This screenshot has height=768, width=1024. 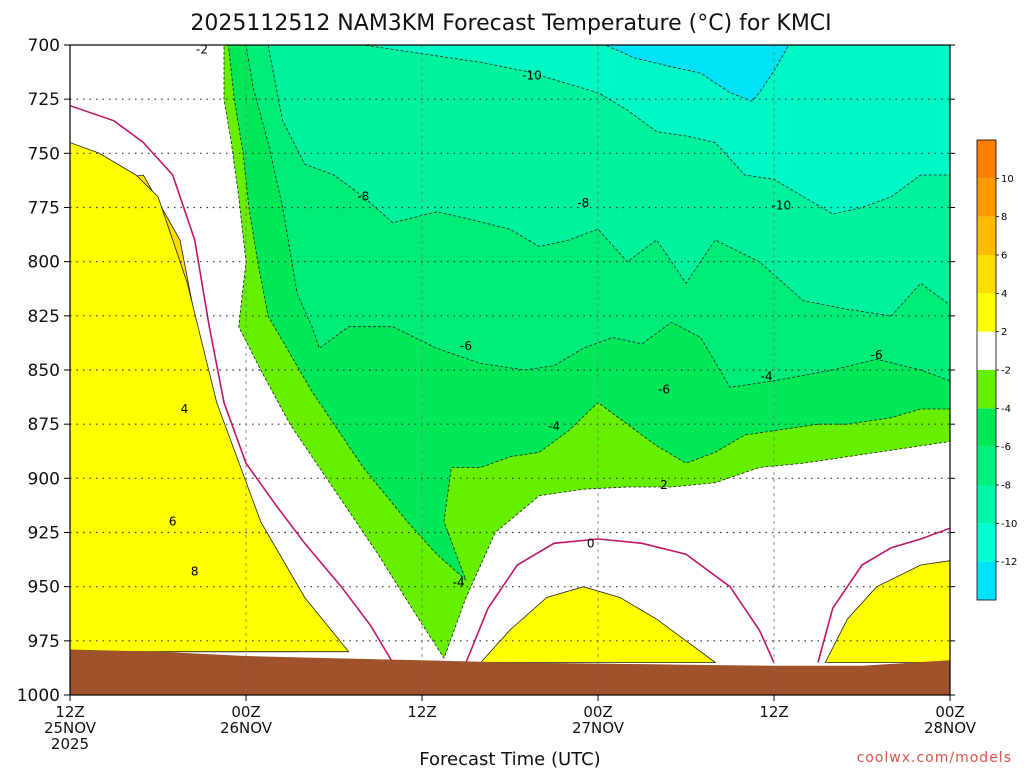 I want to click on x-tick-label: 28NOV, so click(x=950, y=728).